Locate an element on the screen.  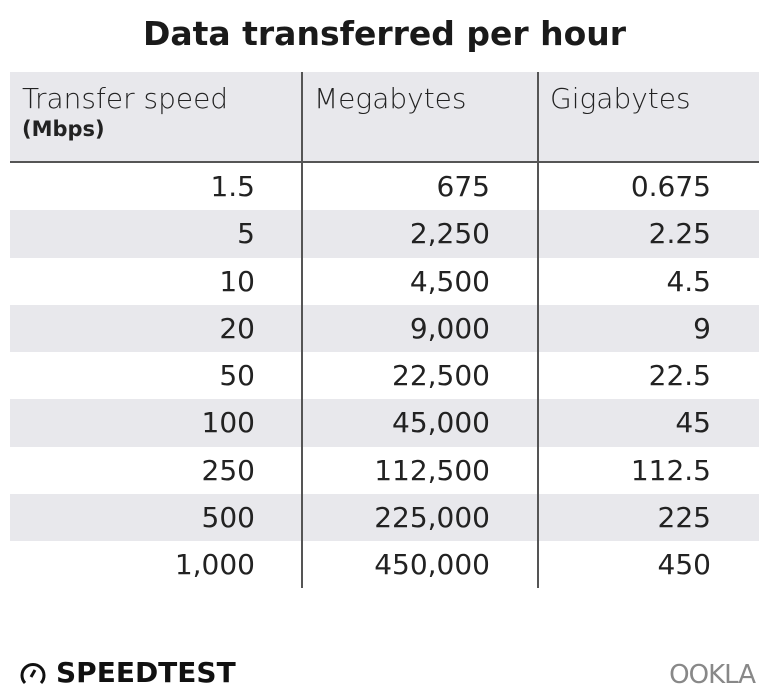
table-cell: 50 is located at coordinates (237, 376).